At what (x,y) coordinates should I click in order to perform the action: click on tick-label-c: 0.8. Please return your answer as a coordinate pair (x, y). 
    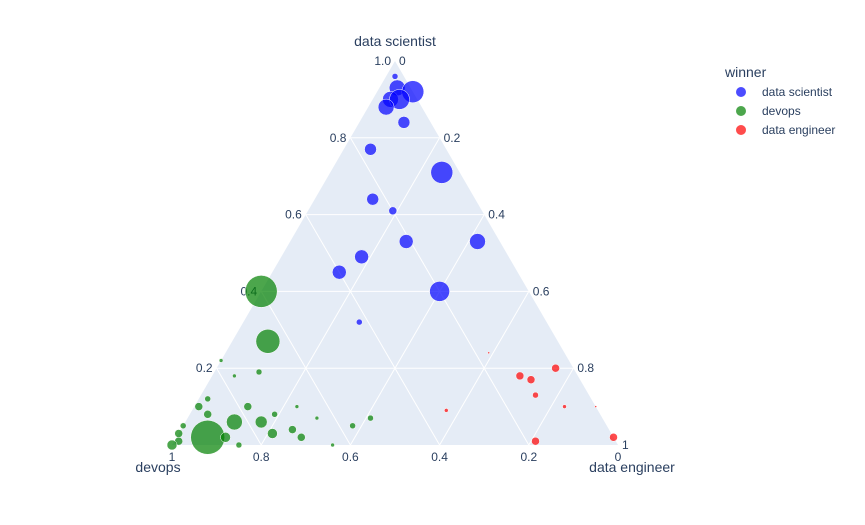
    Looking at the image, I should click on (585, 368).